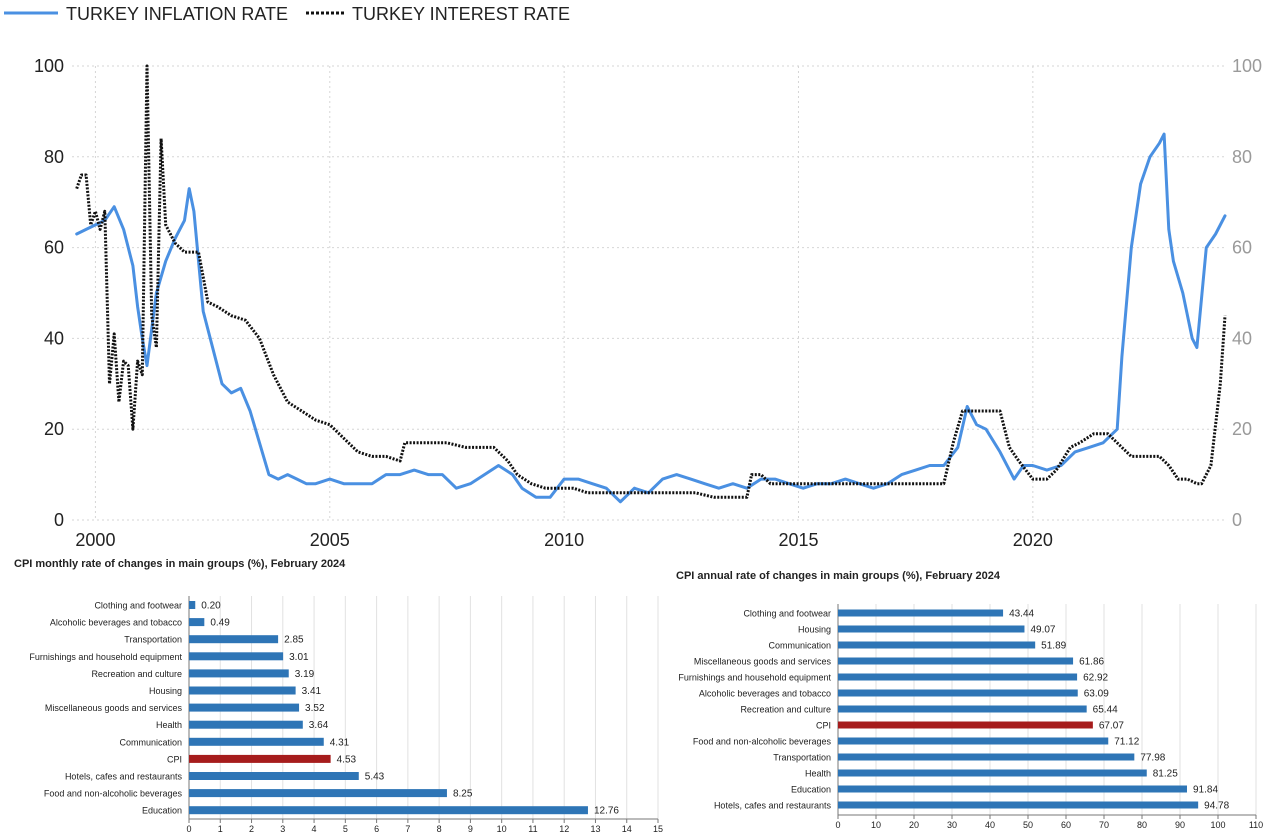  Describe the element at coordinates (799, 646) in the screenshot. I see `category-label: Communication` at that location.